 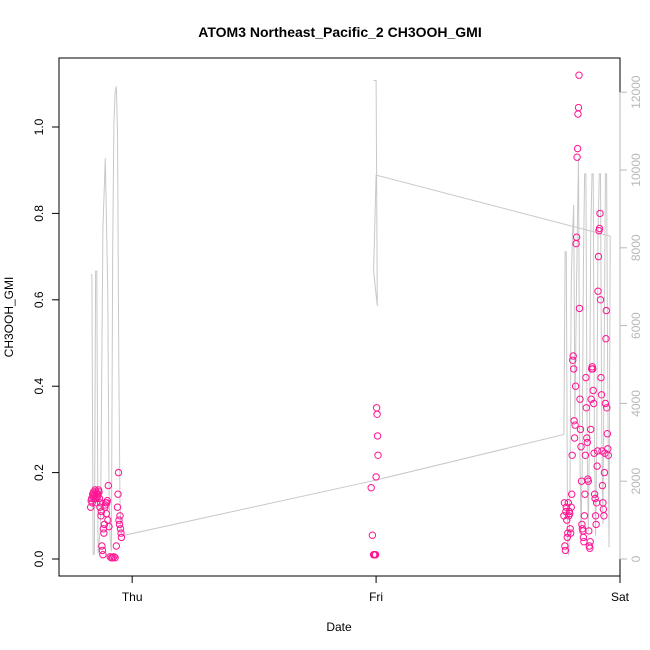 What do you see at coordinates (631, 318) in the screenshot?
I see `y-axis-right: 0 2000 4000 6000 8000 10000 12000` at bounding box center [631, 318].